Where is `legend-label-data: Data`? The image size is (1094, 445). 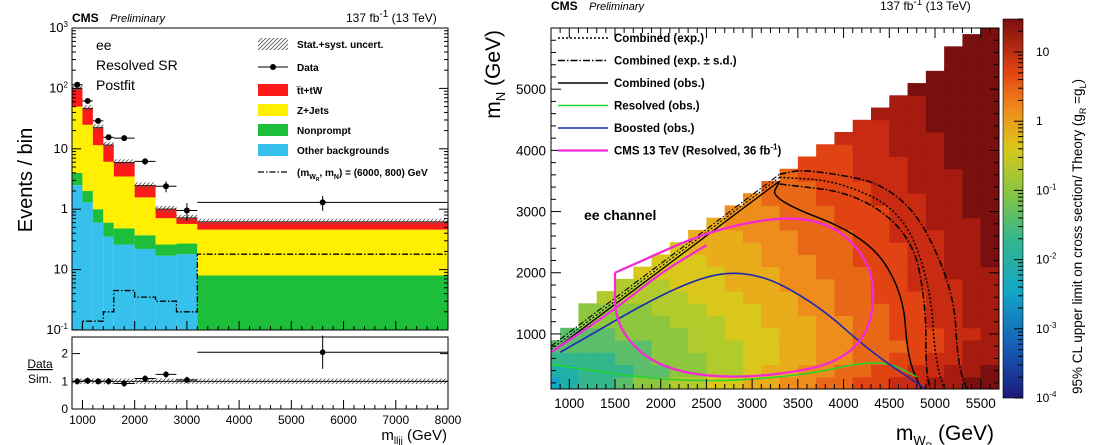
legend-label-data: Data is located at coordinates (308, 68).